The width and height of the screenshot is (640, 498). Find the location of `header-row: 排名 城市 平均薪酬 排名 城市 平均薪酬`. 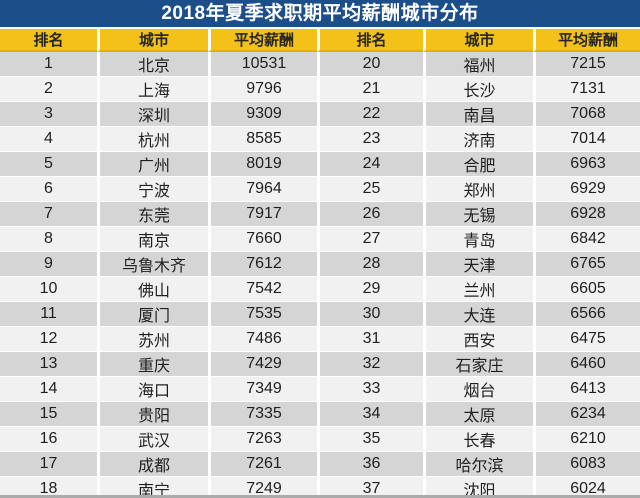

header-row: 排名 城市 平均薪酬 排名 城市 平均薪酬 is located at coordinates (320, 40).